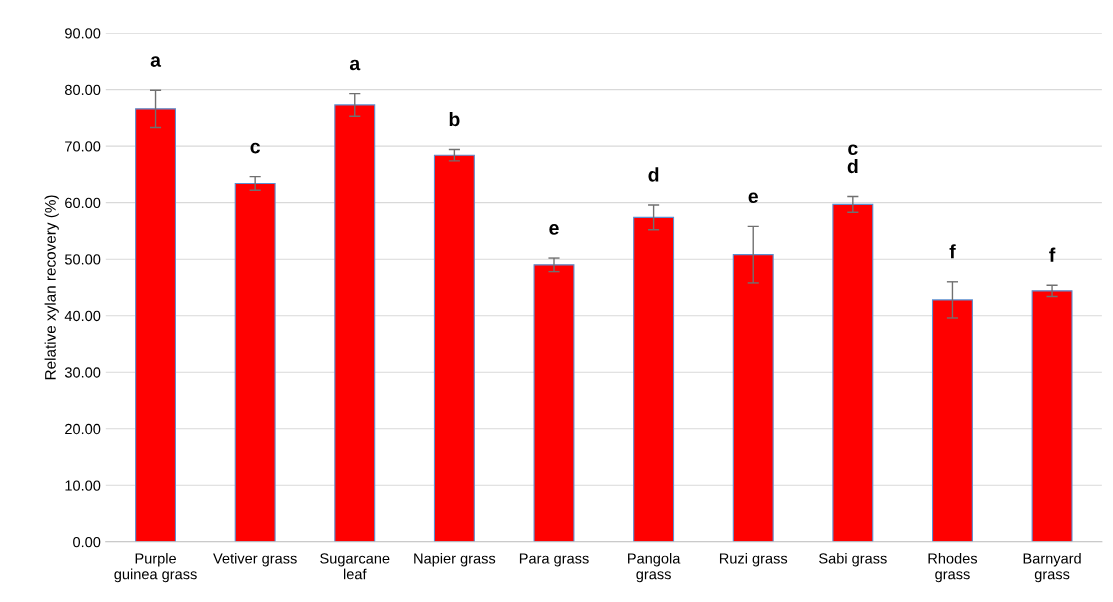 The width and height of the screenshot is (1113, 602). I want to click on x-tick-label: Para grass, so click(554, 560).